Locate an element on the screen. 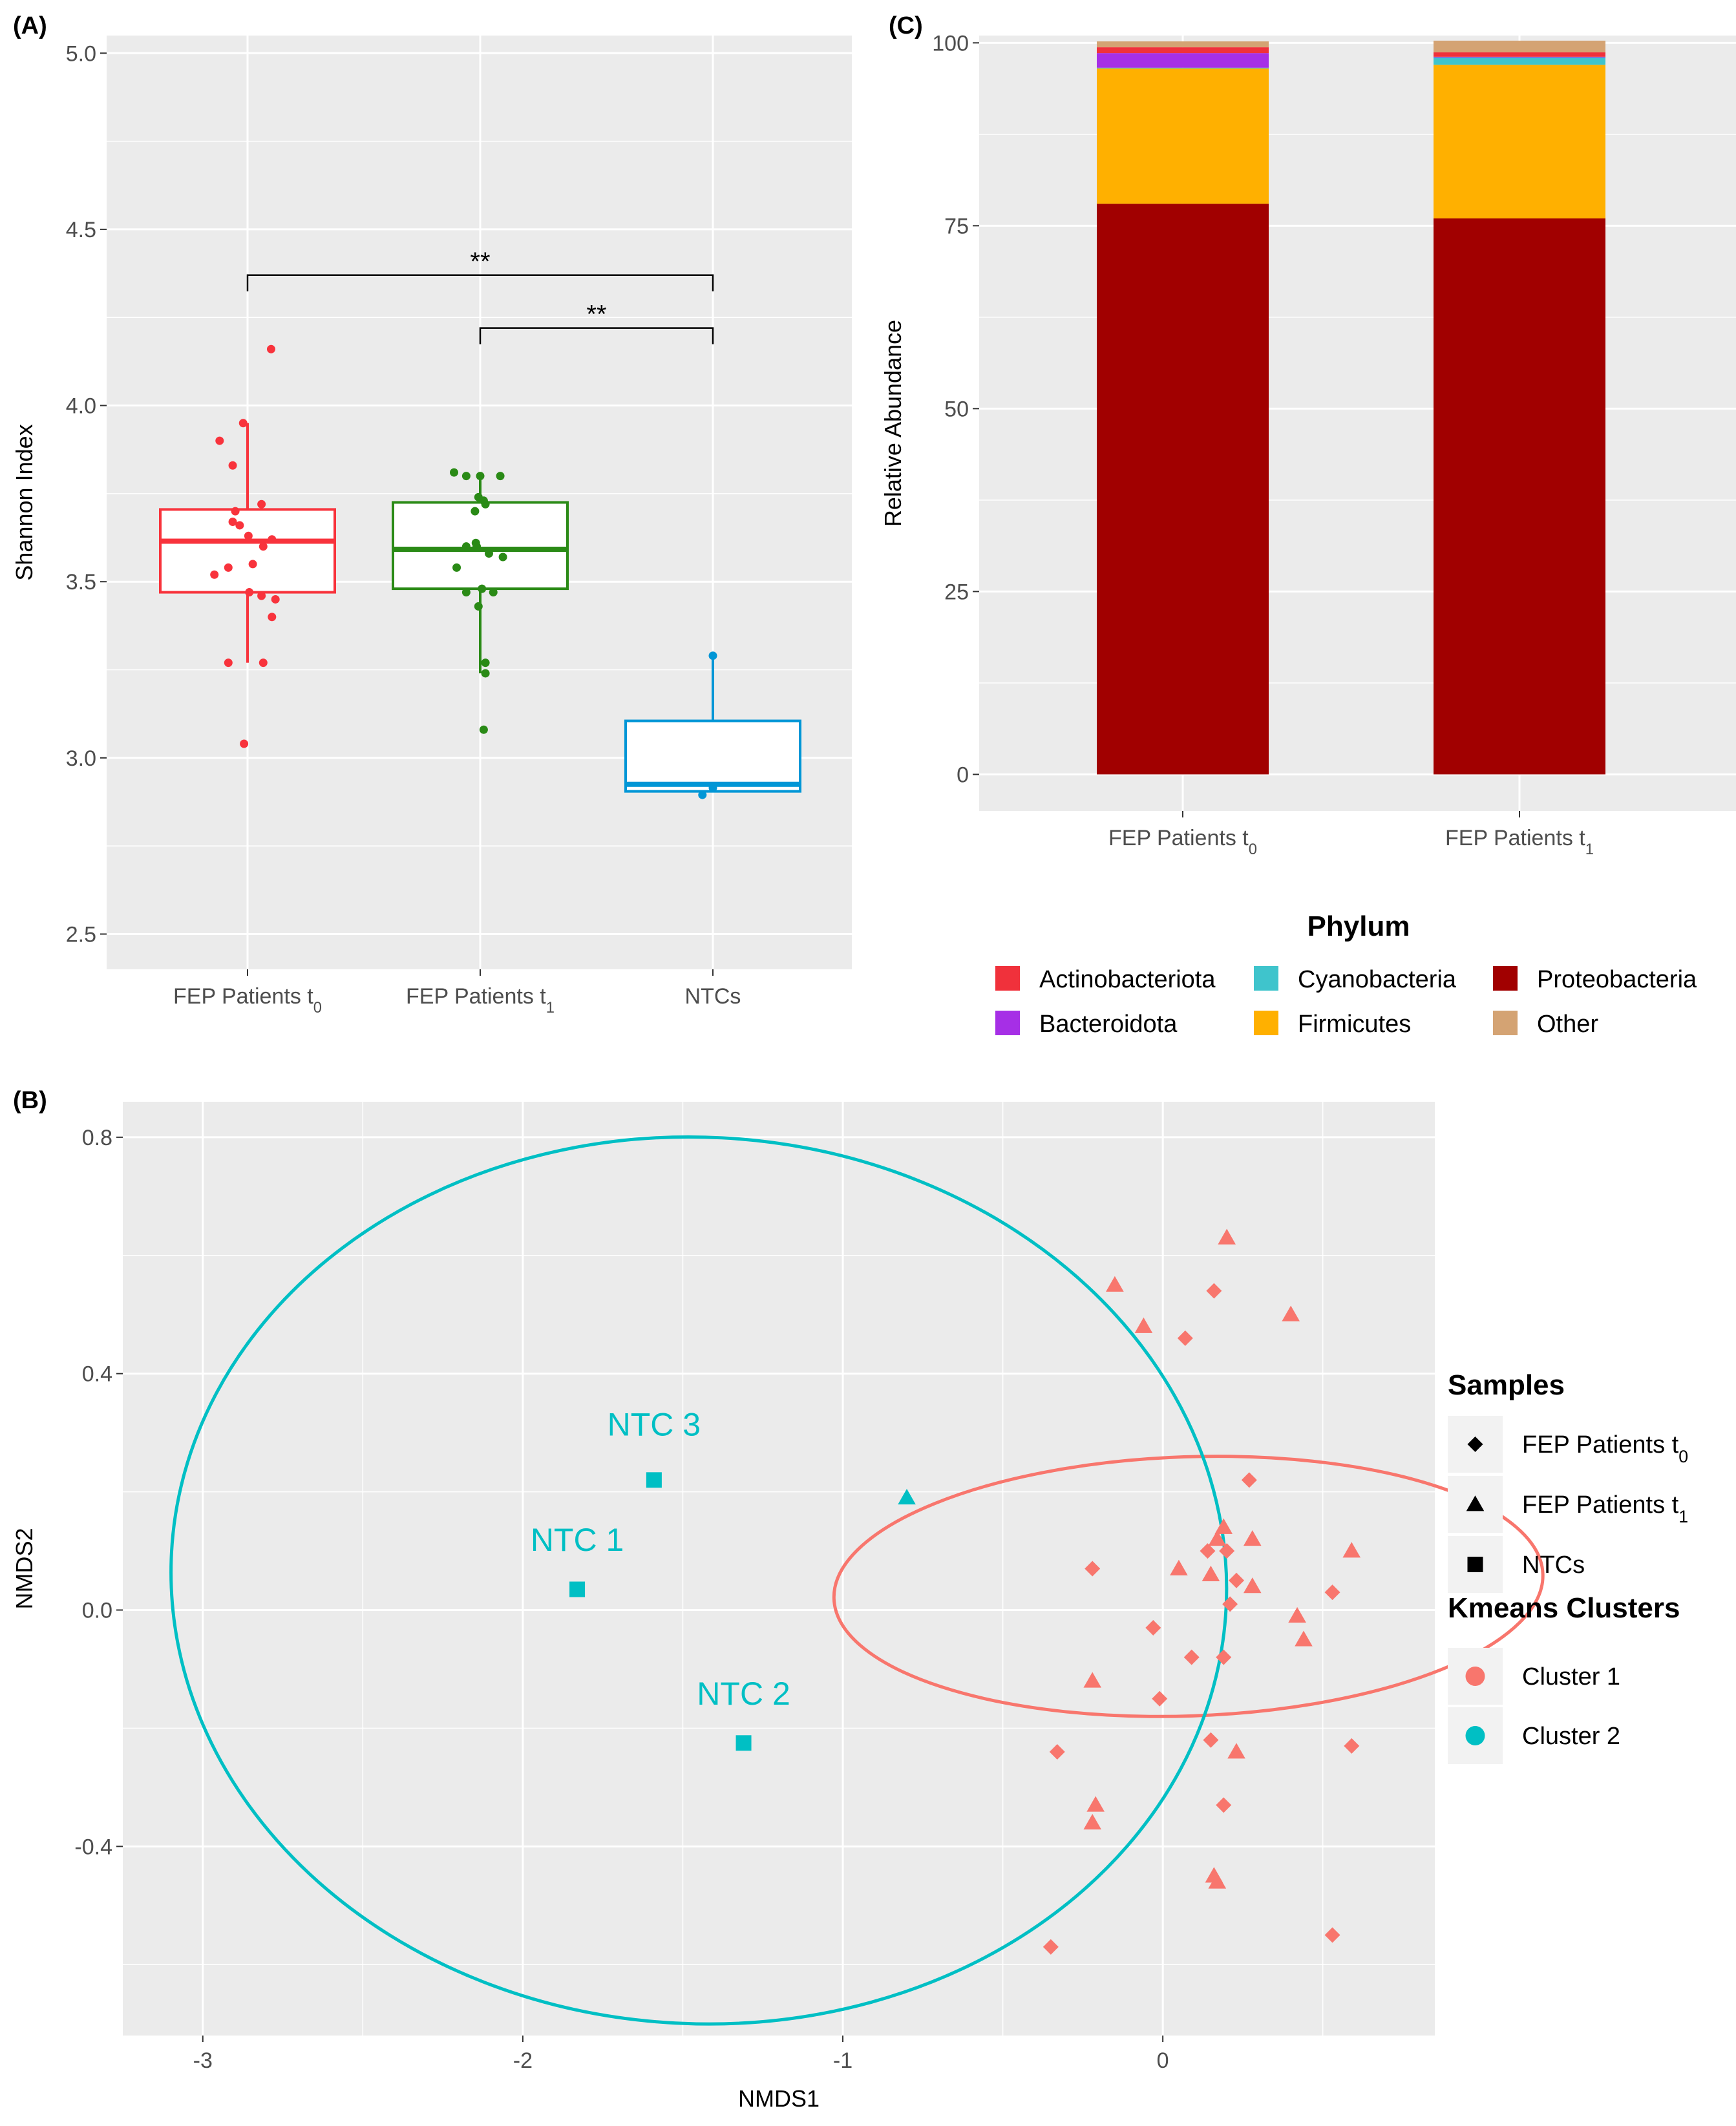 The width and height of the screenshot is (1736, 2126). legend-label: FEP Patients t0 is located at coordinates (1605, 1448).